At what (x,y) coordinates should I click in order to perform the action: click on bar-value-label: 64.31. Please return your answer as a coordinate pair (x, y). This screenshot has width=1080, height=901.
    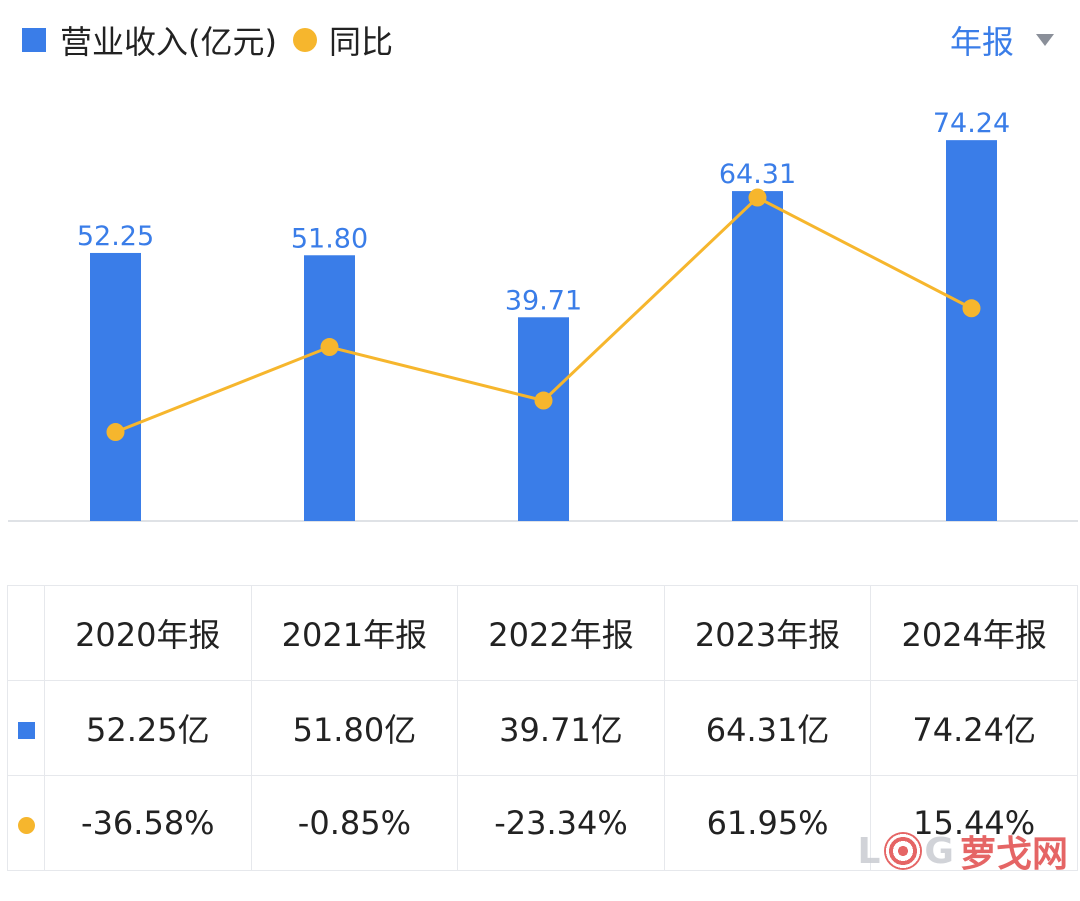
    Looking at the image, I should click on (757, 174).